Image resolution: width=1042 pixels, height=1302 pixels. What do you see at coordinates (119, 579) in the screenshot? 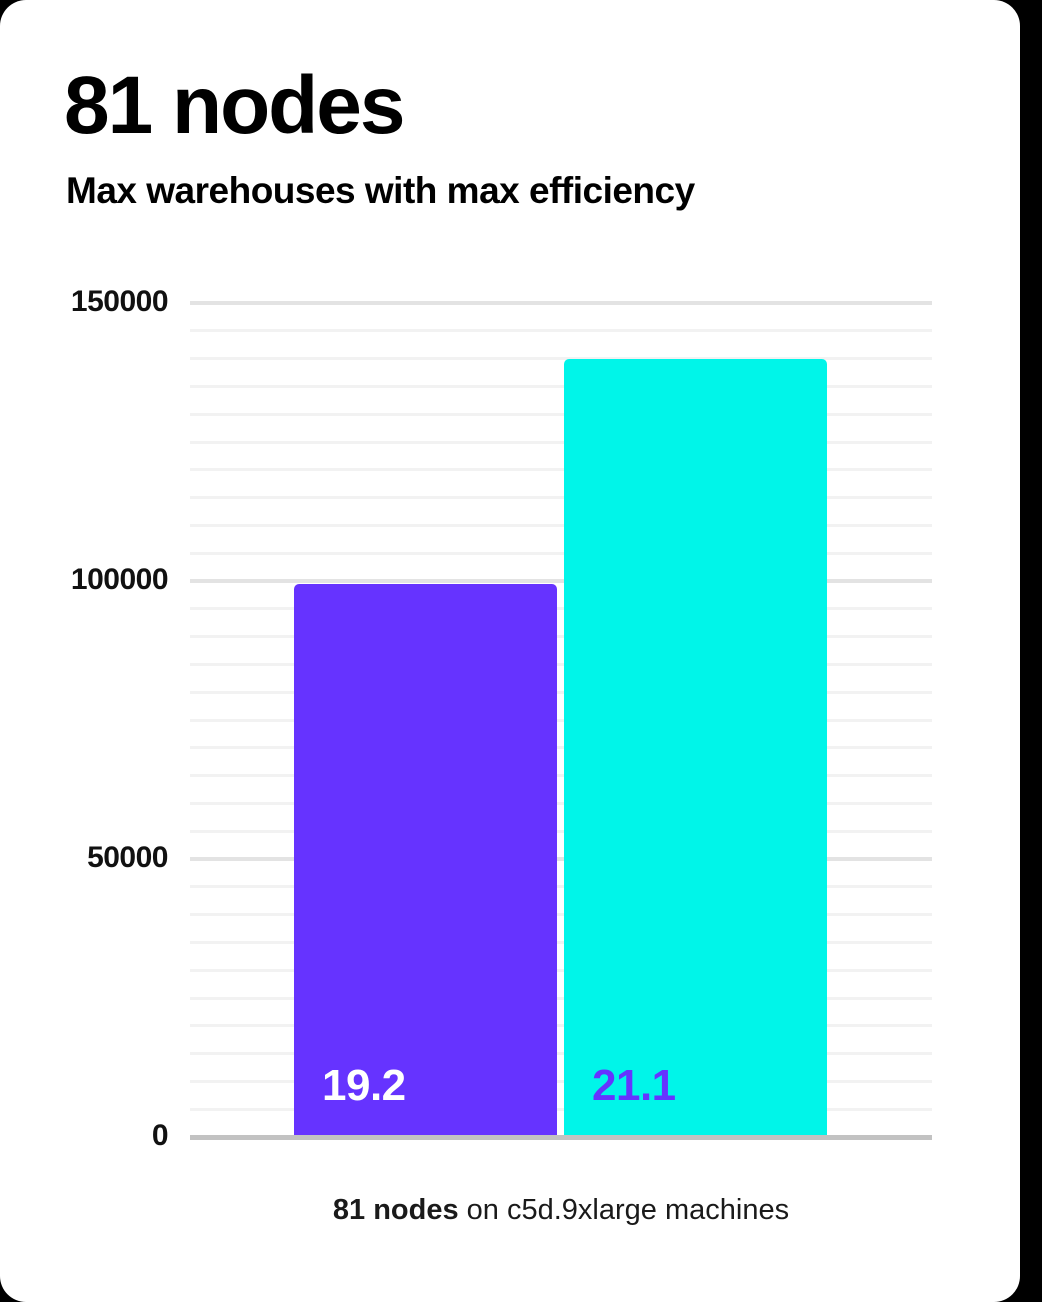
I see `y-tick-label: 100000` at bounding box center [119, 579].